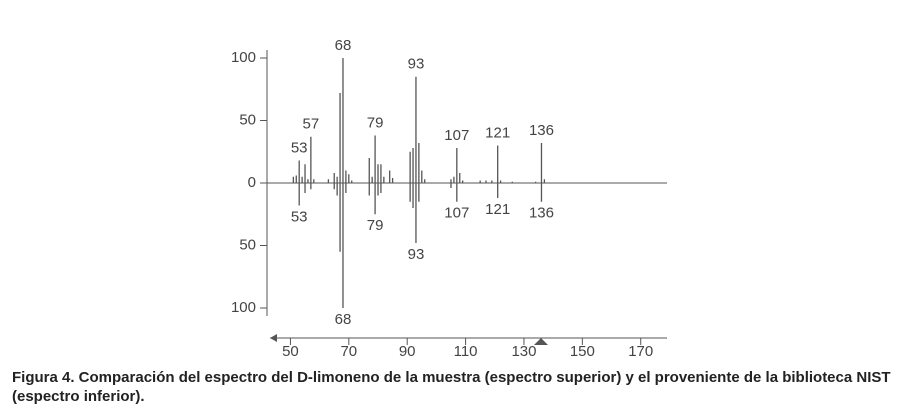 The height and width of the screenshot is (418, 900). I want to click on x-tick-label: 130, so click(523, 351).